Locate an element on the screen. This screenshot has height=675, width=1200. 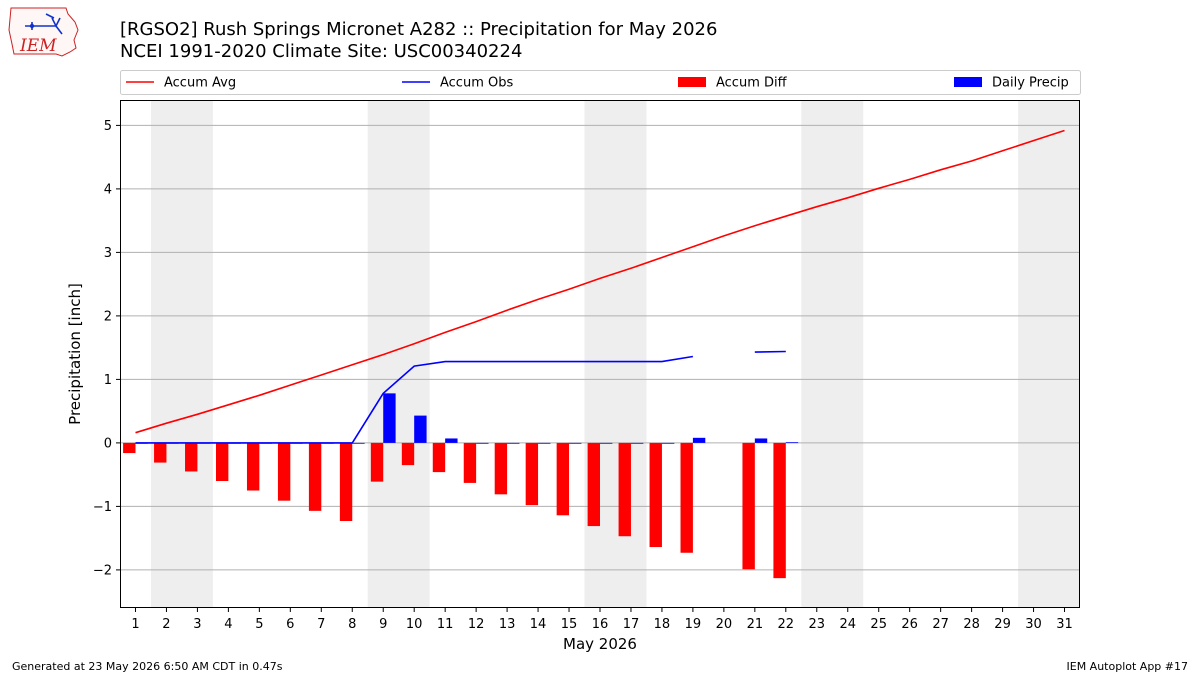
legend: Accum Avg Accum Obs Accum Diff Daily Precip is located at coordinates (600, 82).